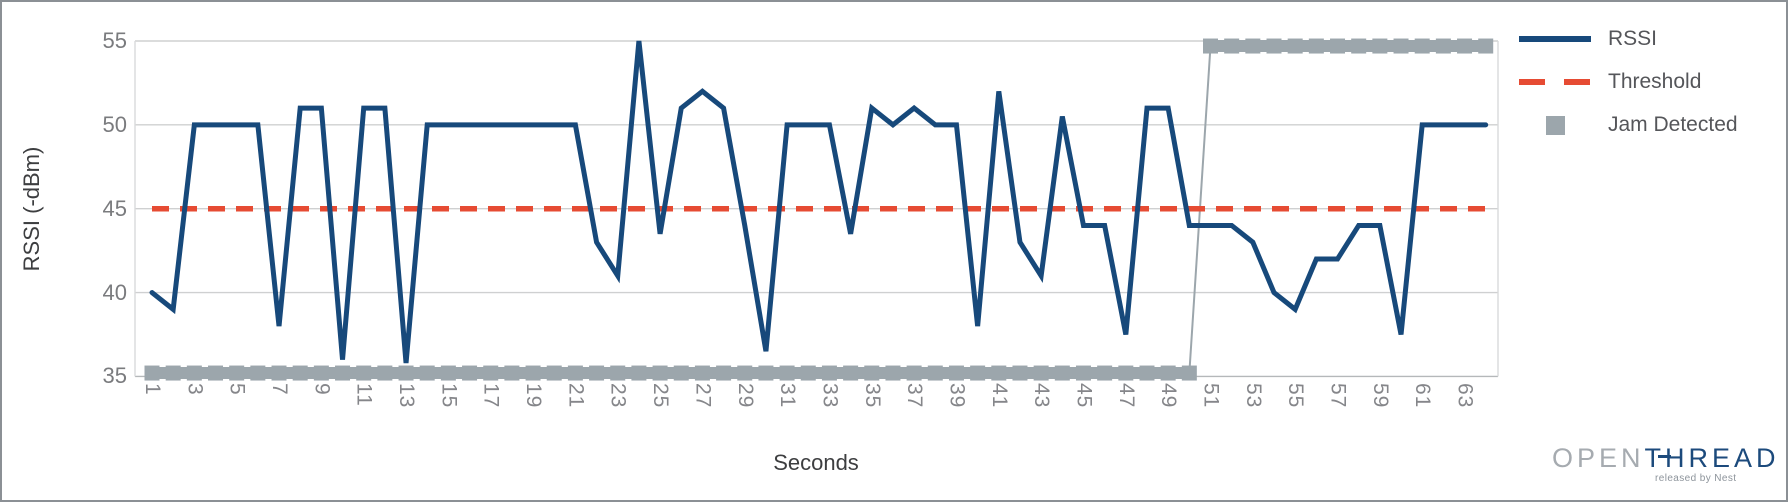 This screenshot has height=502, width=1788. Describe the element at coordinates (1673, 124) in the screenshot. I see `legend-label-jam-detected: Jam Detected` at that location.